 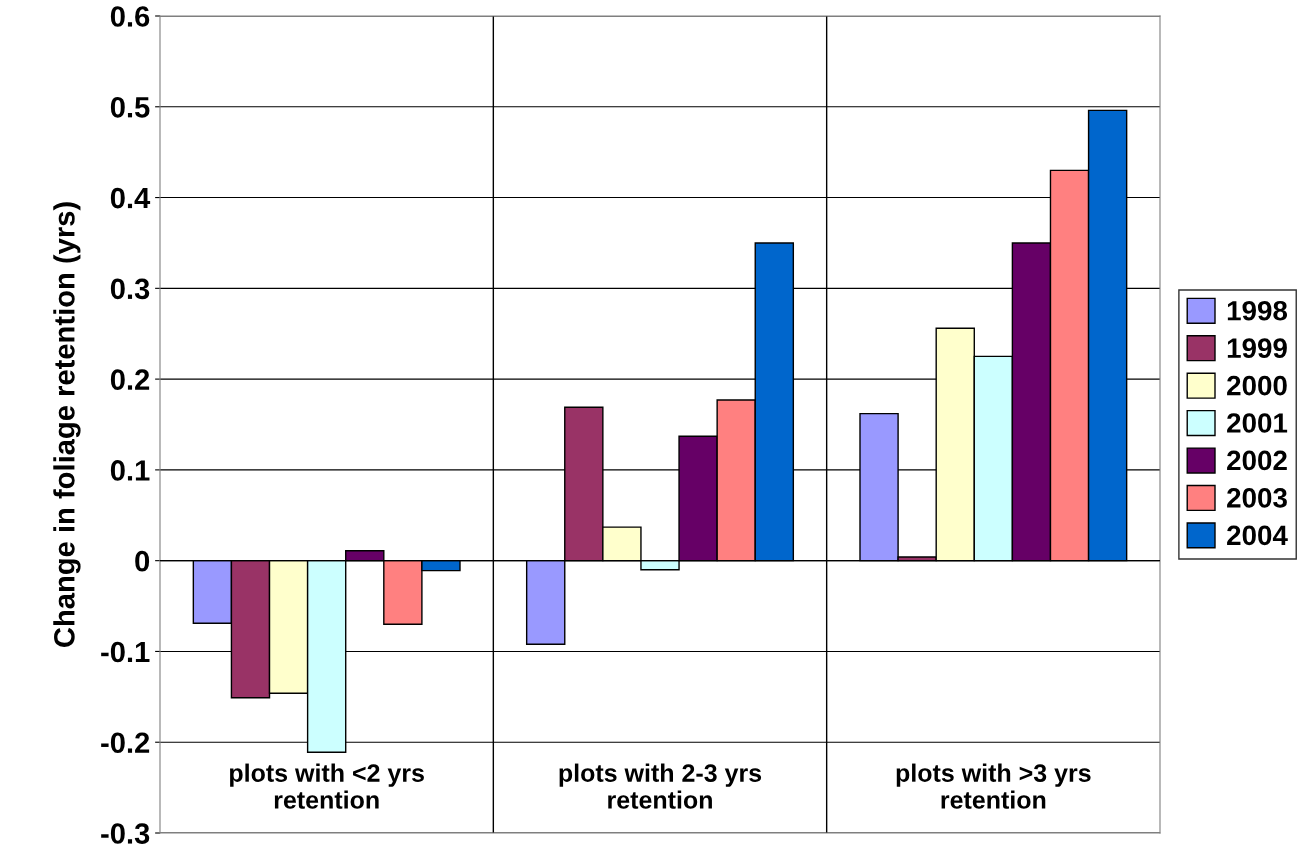 I want to click on y-tick-label: 0, so click(x=142, y=561).